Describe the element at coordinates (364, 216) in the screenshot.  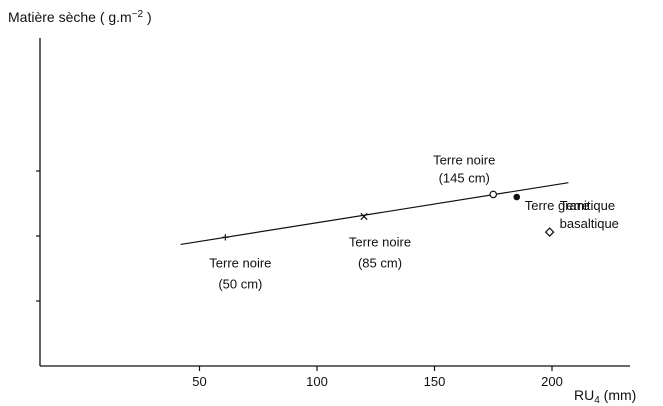
I see `data-point-cross` at that location.